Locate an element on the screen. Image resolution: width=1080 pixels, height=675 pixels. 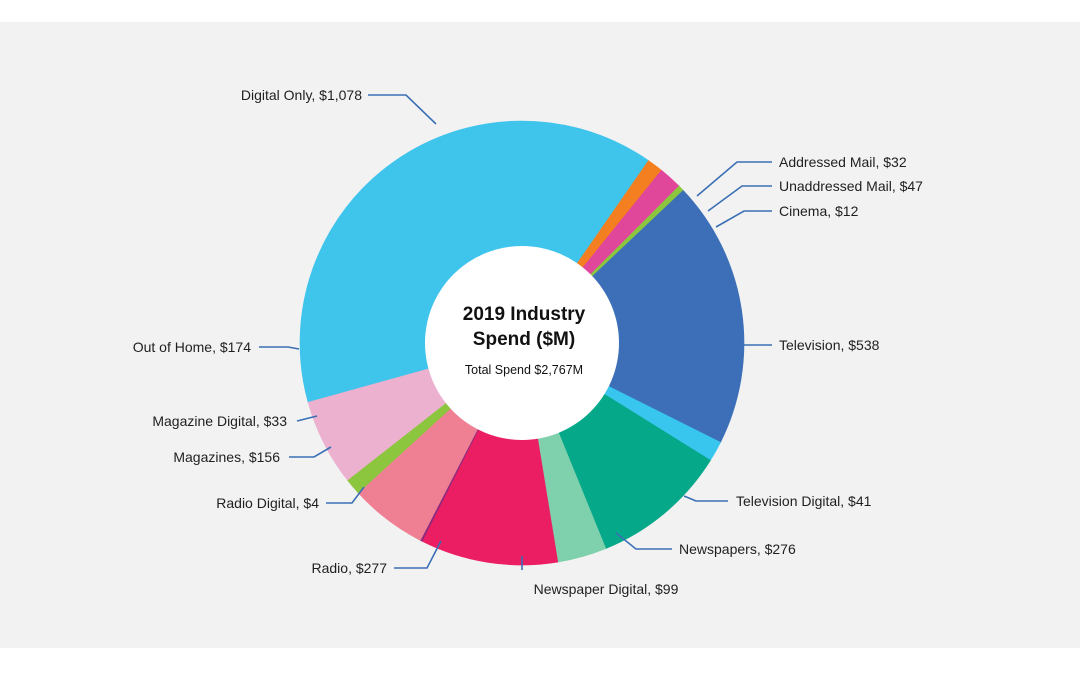
center-title-line-1: 2019 Industry is located at coordinates (524, 314).